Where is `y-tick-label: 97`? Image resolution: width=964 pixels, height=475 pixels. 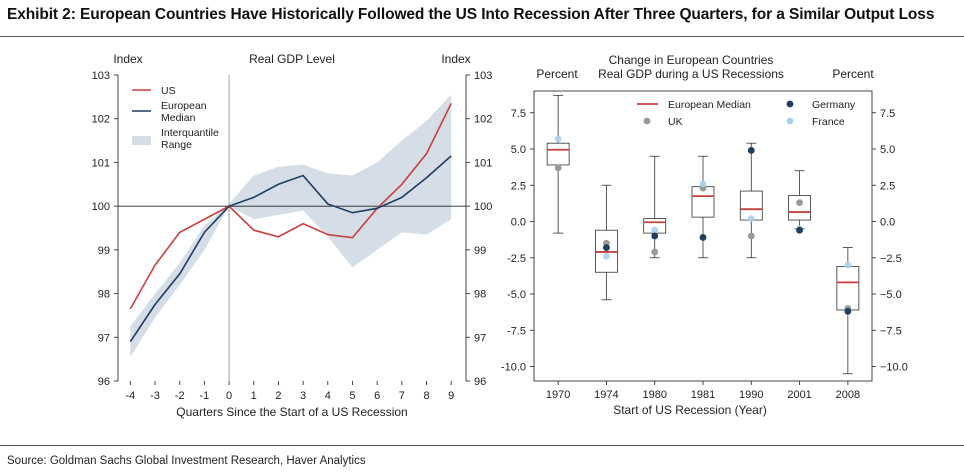 y-tick-label: 97 is located at coordinates (104, 338).